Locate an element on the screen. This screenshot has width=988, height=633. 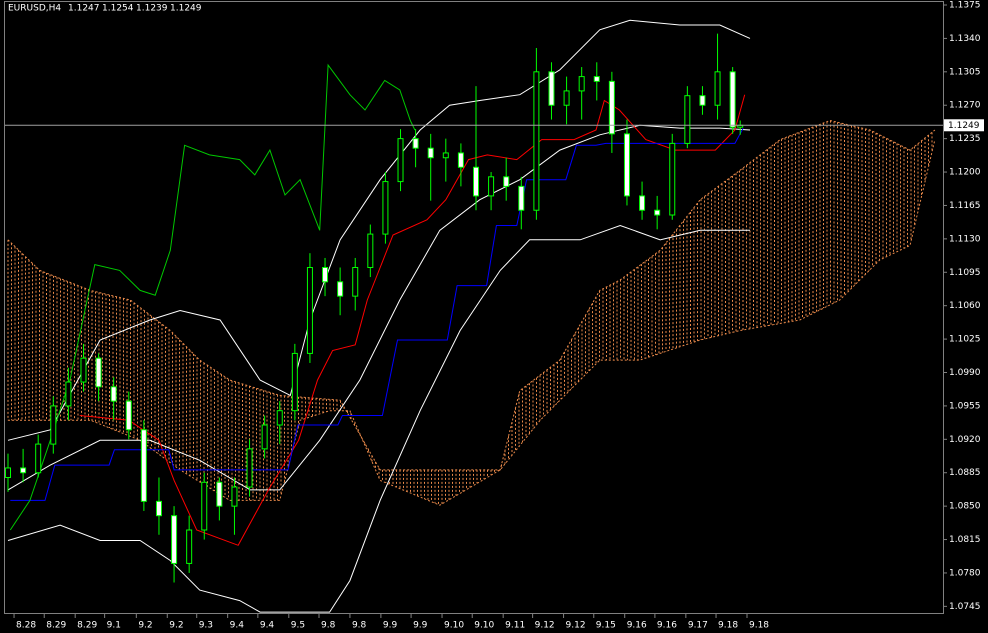
x-tick-label: 9.17 is located at coordinates (698, 626).